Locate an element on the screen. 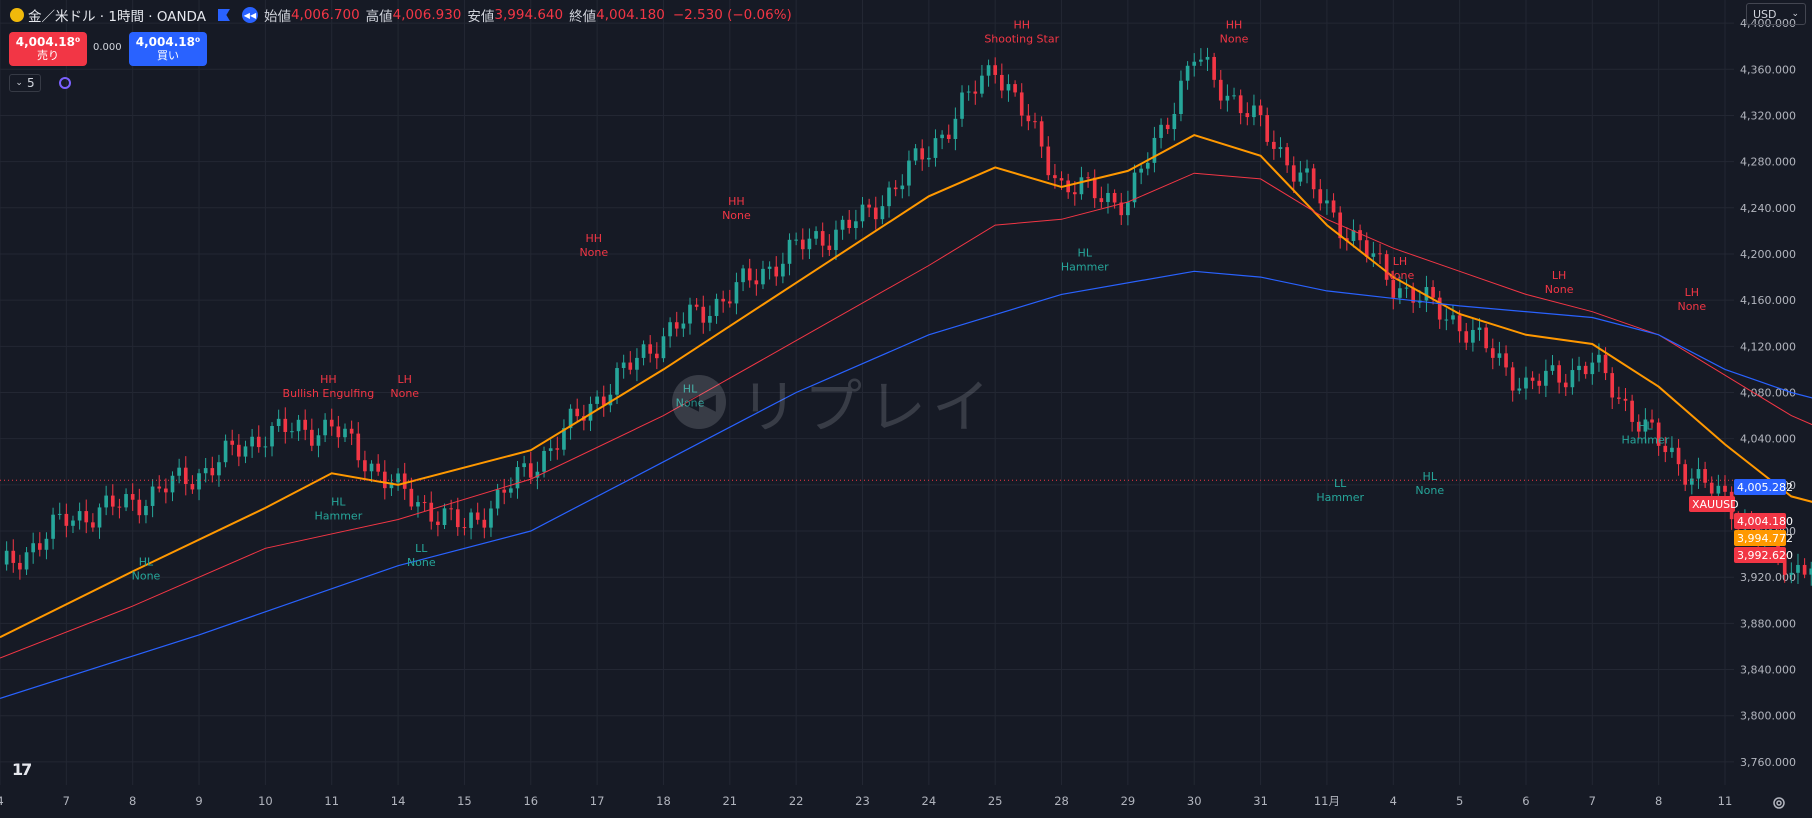 The image size is (1812, 818). indicators-toggle: ⌄ 5 is located at coordinates (25, 83).